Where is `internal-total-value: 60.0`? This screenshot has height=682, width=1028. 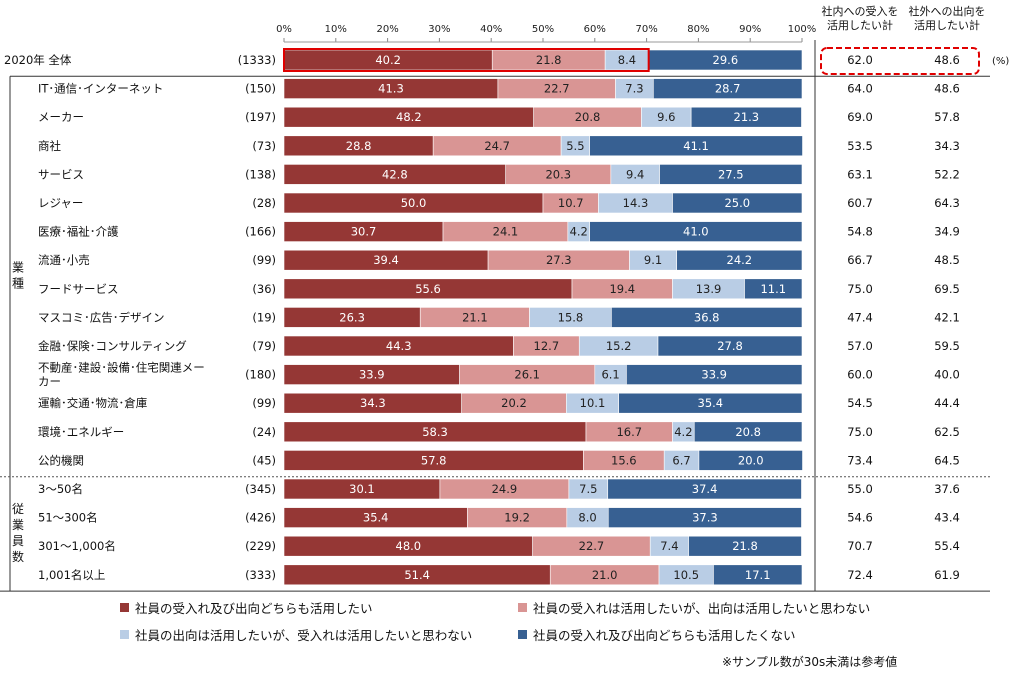 internal-total-value: 60.0 is located at coordinates (860, 375).